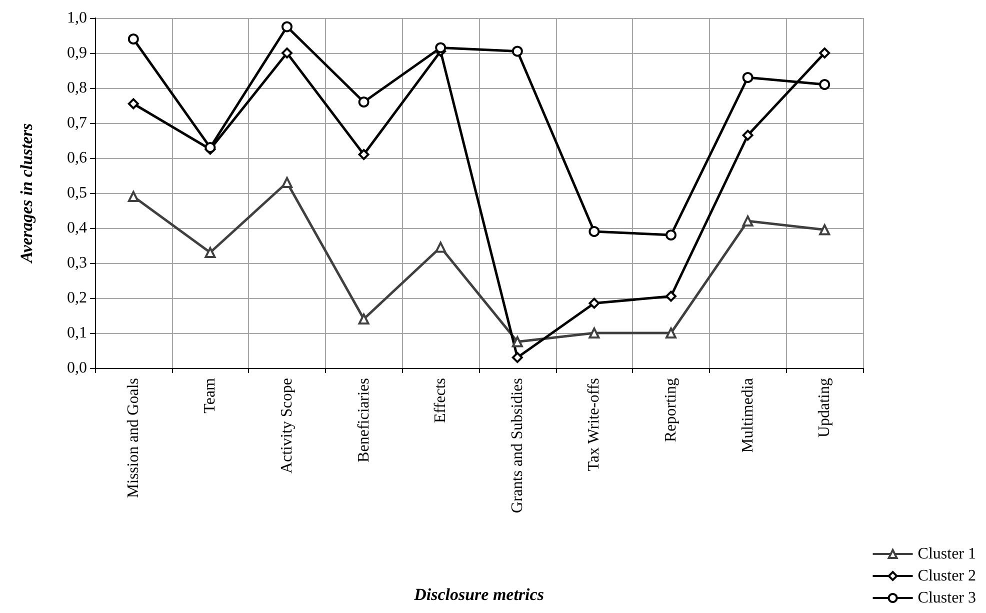 This screenshot has height=613, width=986. I want to click on y-tick-label: 0,3, so click(77, 263).